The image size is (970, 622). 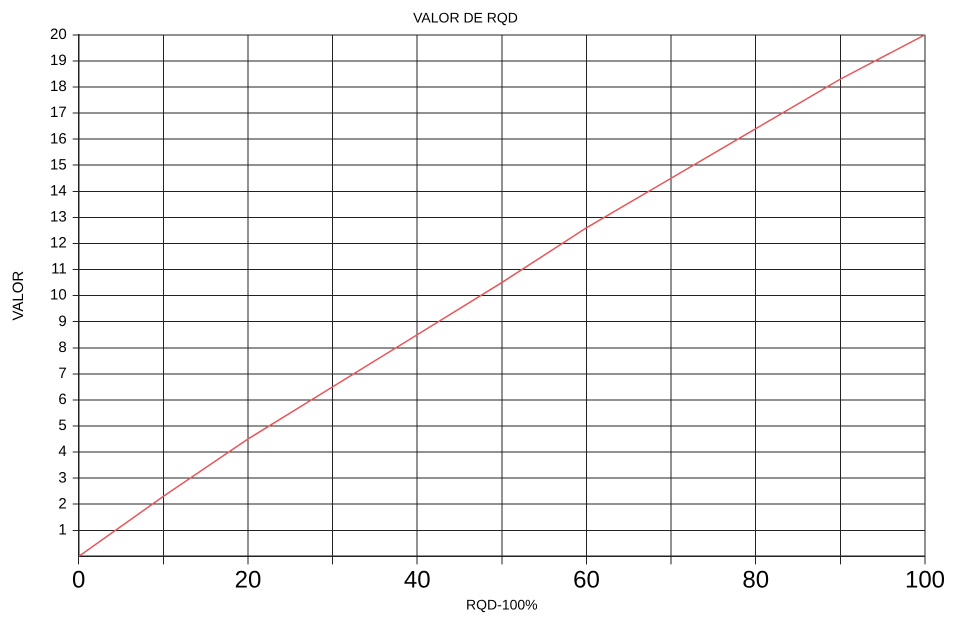 What do you see at coordinates (58, 61) in the screenshot?
I see `y-tick-label: 19` at bounding box center [58, 61].